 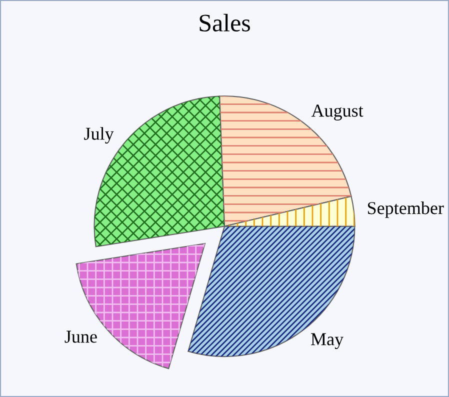 What do you see at coordinates (406, 209) in the screenshot?
I see `slice-label: September` at bounding box center [406, 209].